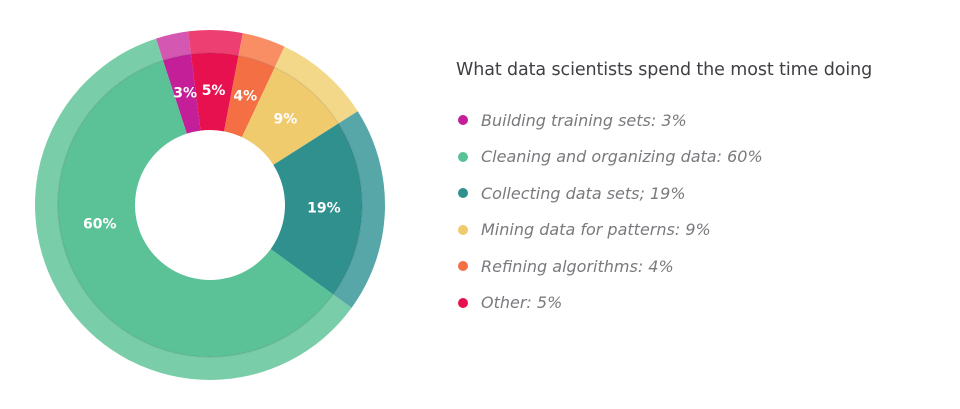 The image size is (960, 409). I want to click on slice-label-mining-data-for-patterns: 9%, so click(285, 119).